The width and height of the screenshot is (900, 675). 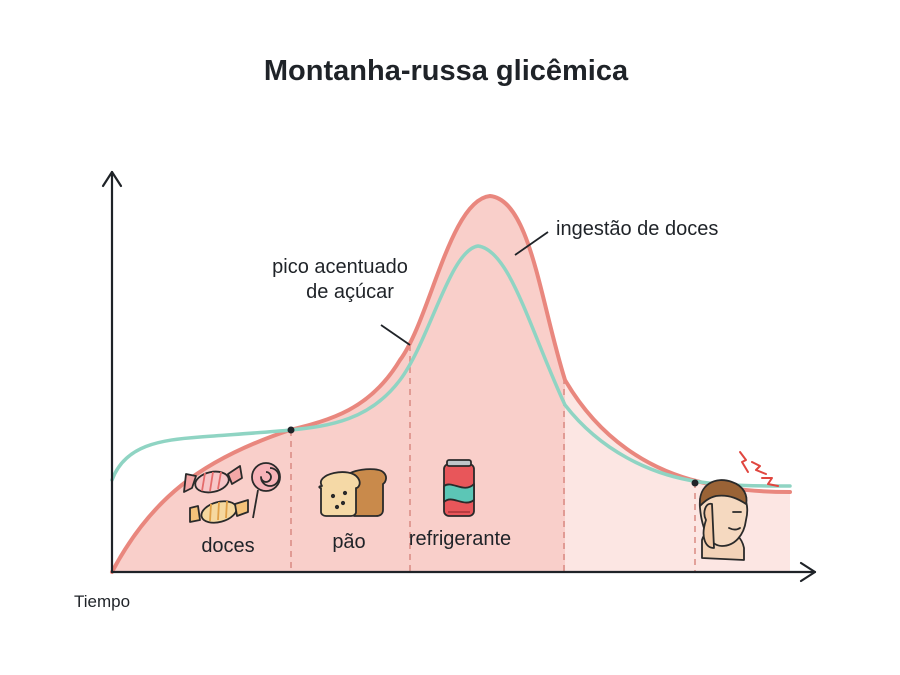 I want to click on food-label-refrigerante: refrigerante, so click(x=460, y=539).